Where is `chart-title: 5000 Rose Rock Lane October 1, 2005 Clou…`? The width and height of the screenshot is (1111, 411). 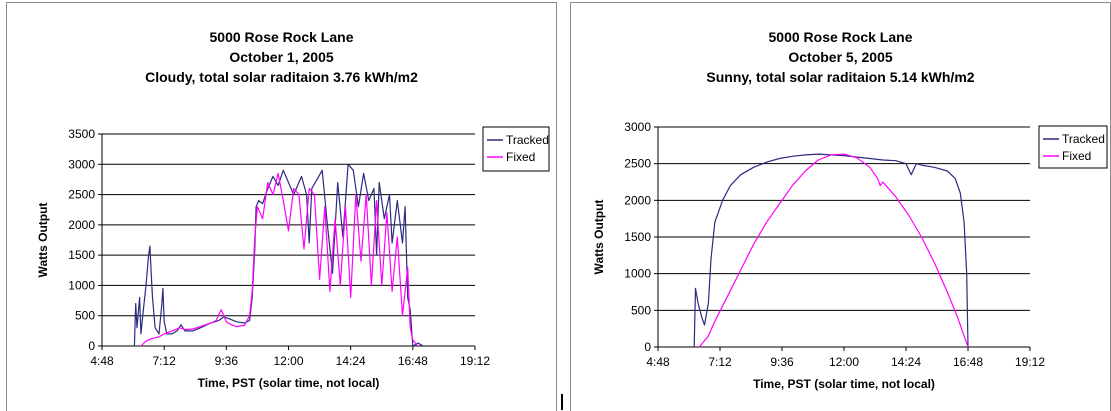 chart-title: 5000 Rose Rock Lane October 1, 2005 Clou… is located at coordinates (281, 57).